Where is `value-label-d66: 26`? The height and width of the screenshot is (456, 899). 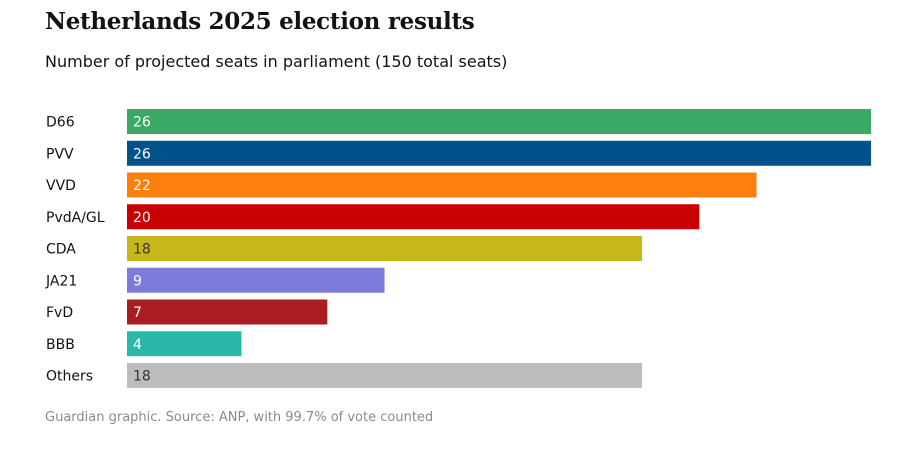 value-label-d66: 26 is located at coordinates (142, 123).